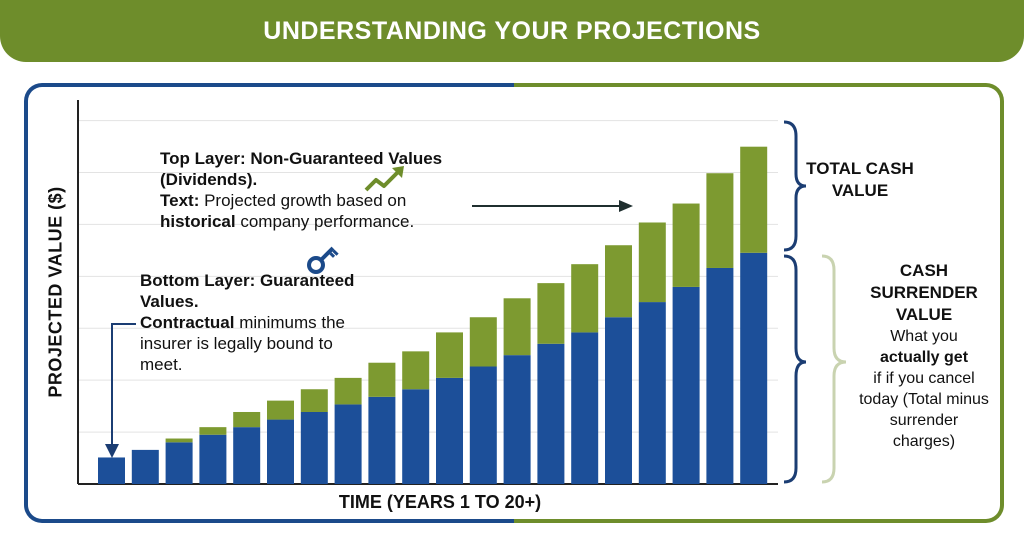 The height and width of the screenshot is (537, 1024). I want to click on trending-up-arrowhead-icon, so click(398, 172).